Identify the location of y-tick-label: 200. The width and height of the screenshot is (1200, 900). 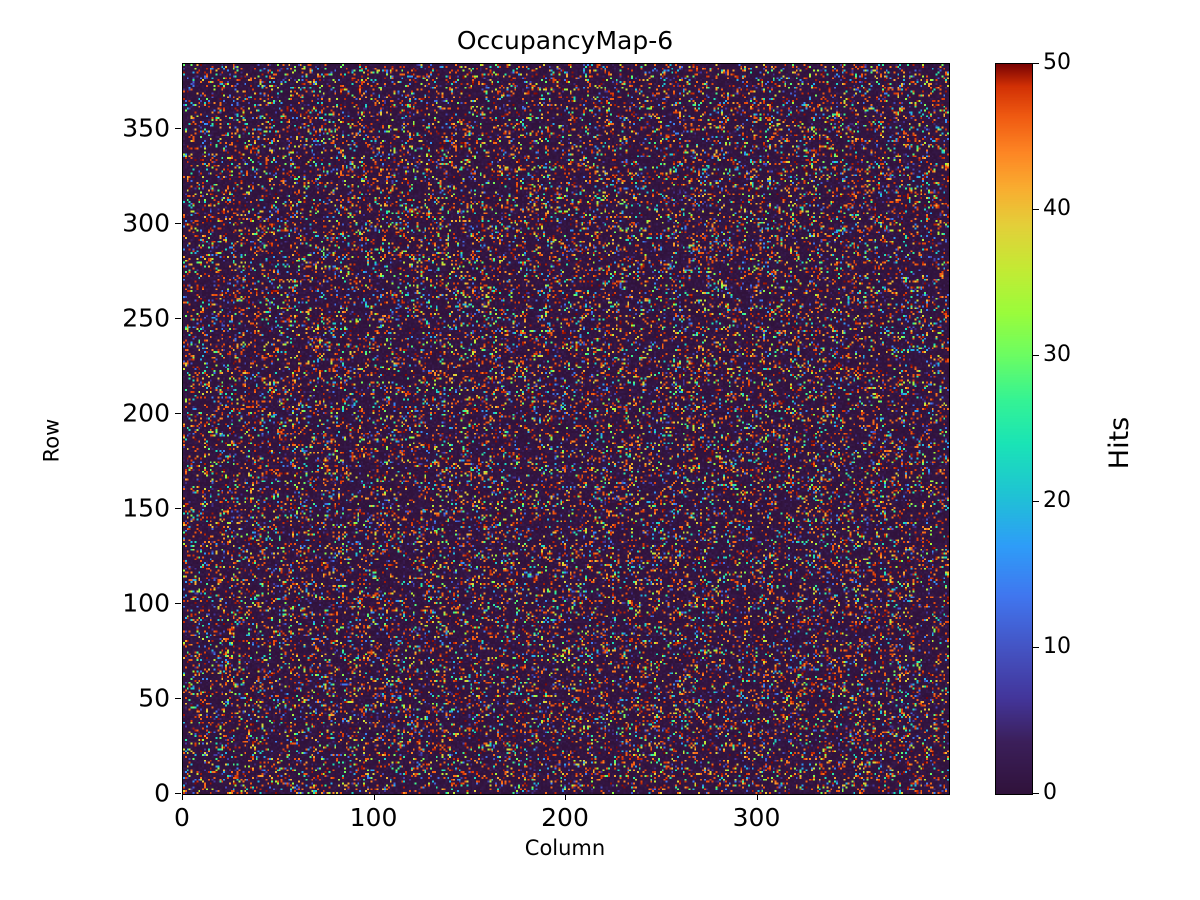
(146, 413).